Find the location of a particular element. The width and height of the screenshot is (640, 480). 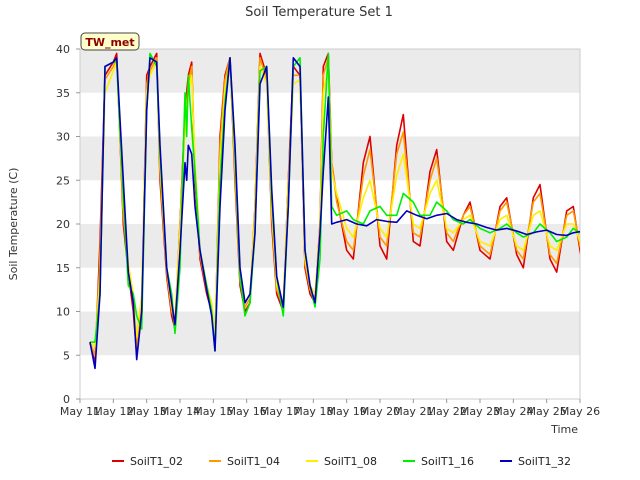

y-tick-label: 5 is located at coordinates (66, 355).